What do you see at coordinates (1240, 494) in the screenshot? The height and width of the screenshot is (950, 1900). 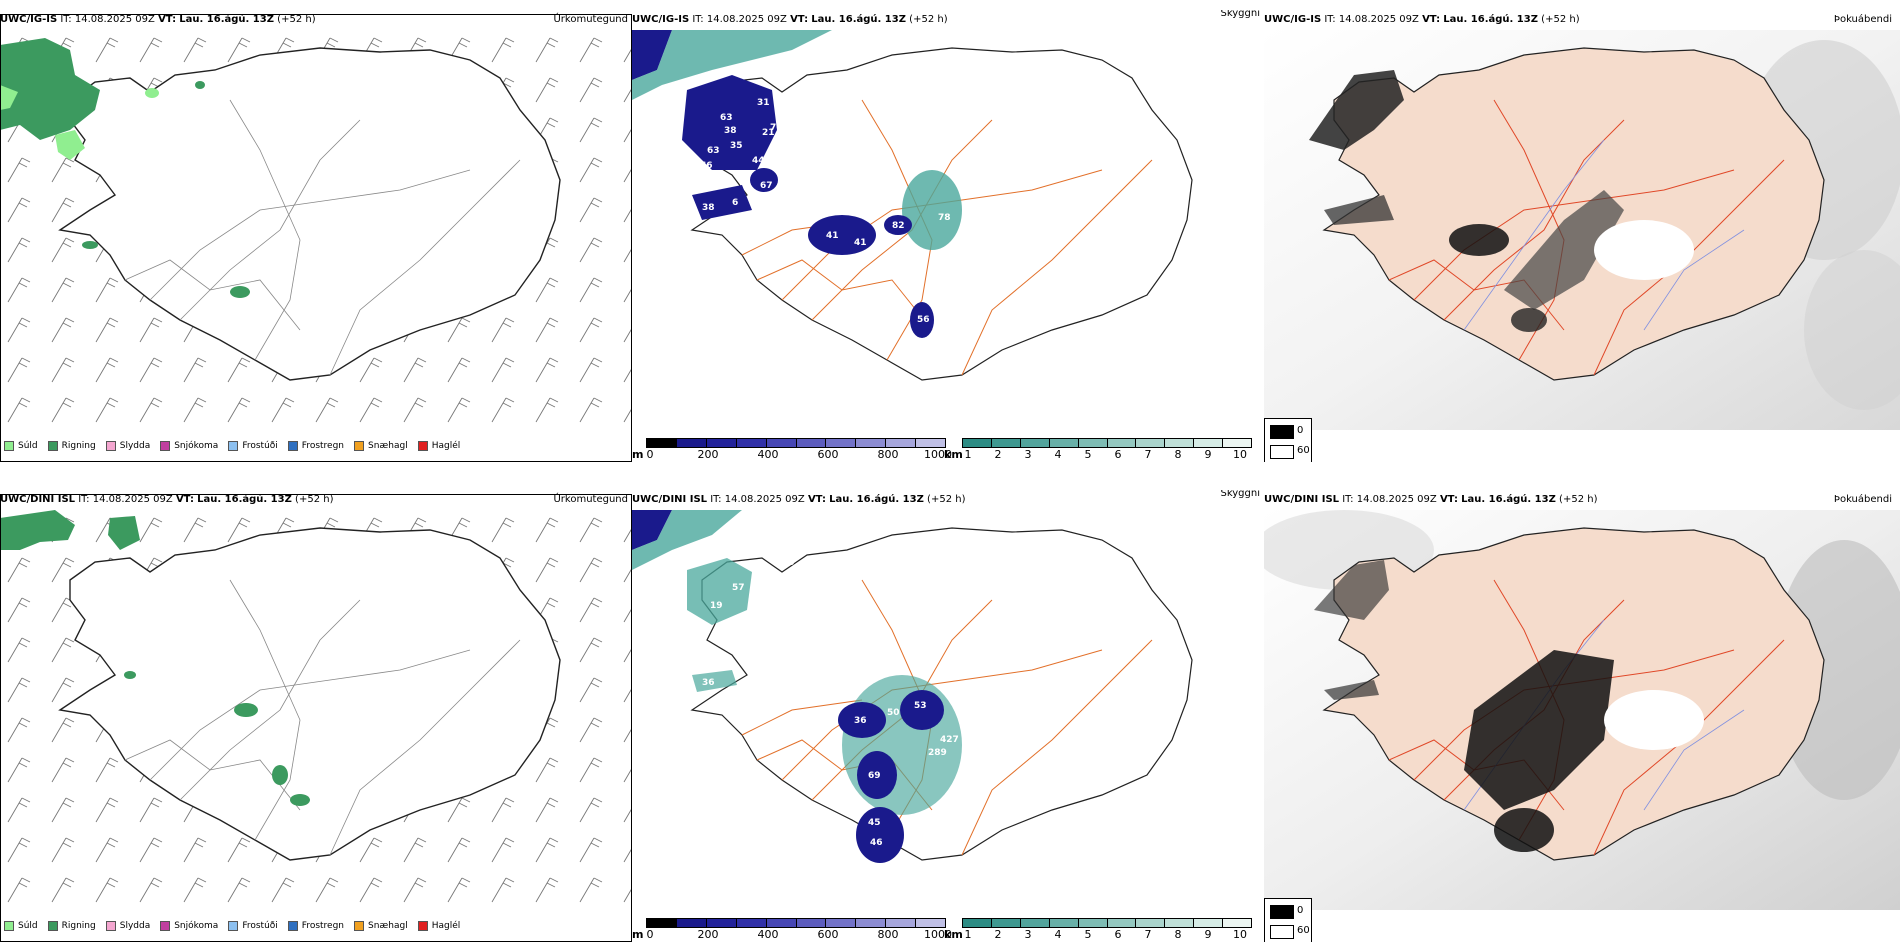 I see `panel-title: Skyggni` at bounding box center [1240, 494].